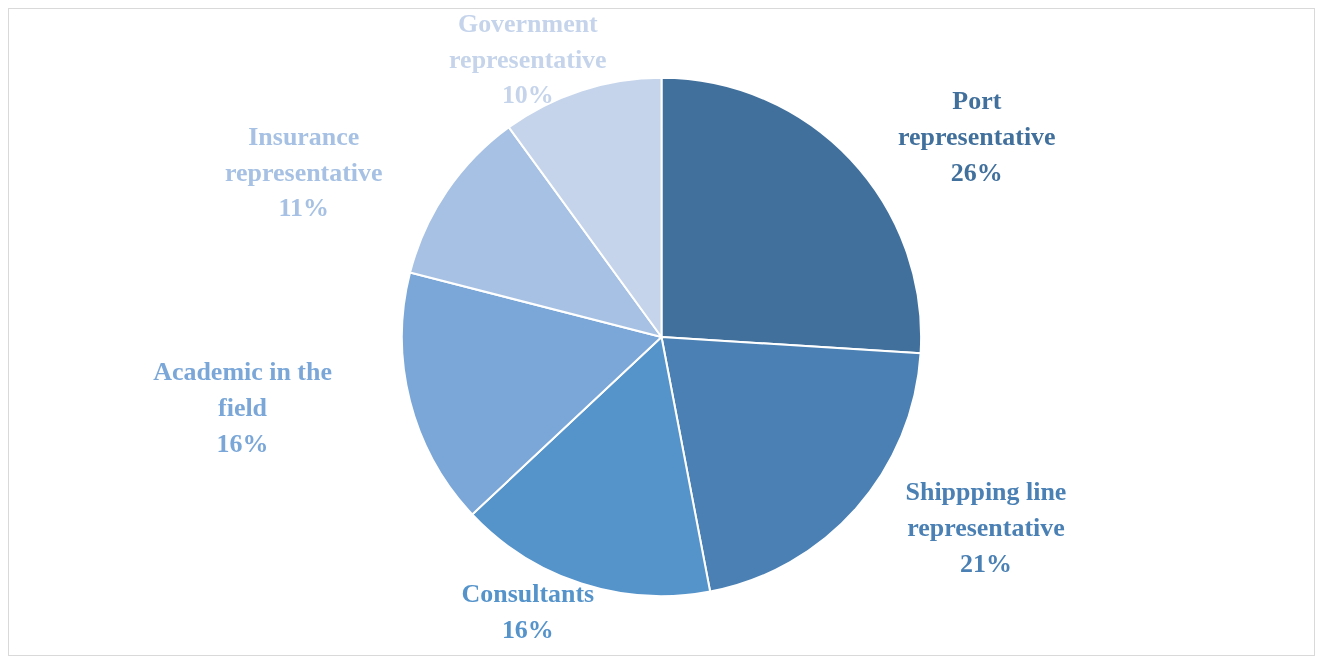 The image size is (1325, 666). I want to click on slice-label: Academic in the field, so click(242, 389).